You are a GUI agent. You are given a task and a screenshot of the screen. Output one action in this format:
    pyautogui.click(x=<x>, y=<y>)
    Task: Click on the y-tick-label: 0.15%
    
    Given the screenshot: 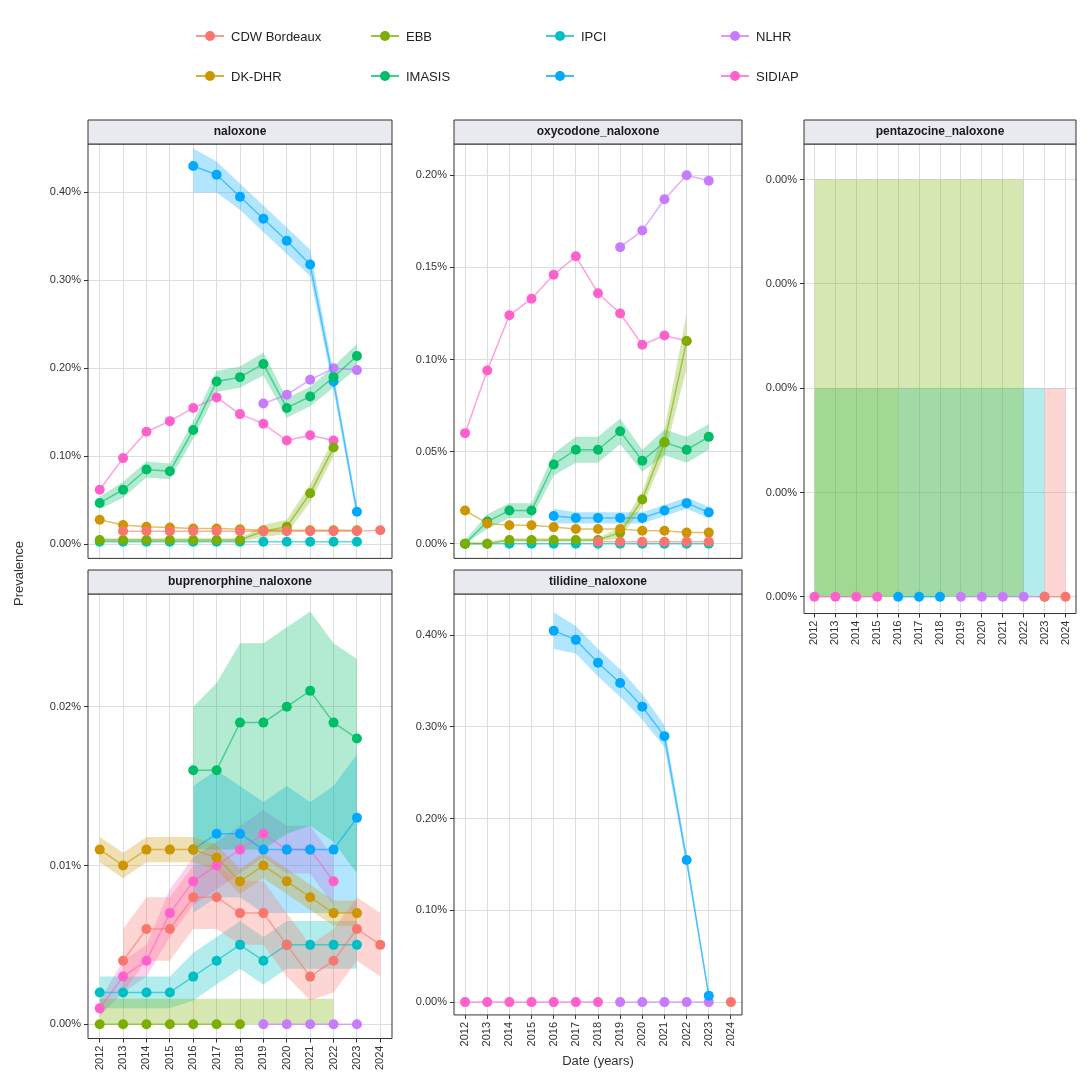 What is the action you would take?
    pyautogui.click(x=431, y=266)
    